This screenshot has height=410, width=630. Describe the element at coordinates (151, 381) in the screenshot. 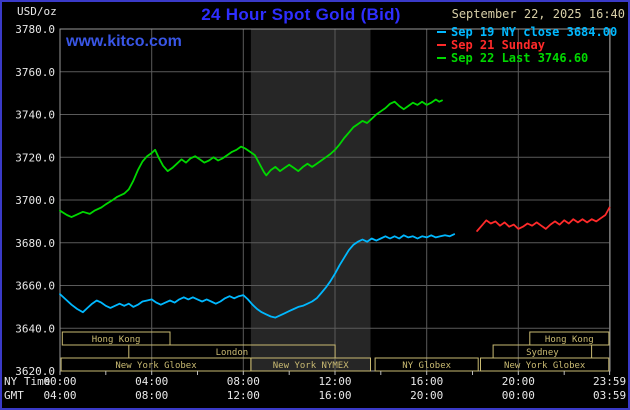

I see `x-axis-tick-label-ny: 04:00` at that location.